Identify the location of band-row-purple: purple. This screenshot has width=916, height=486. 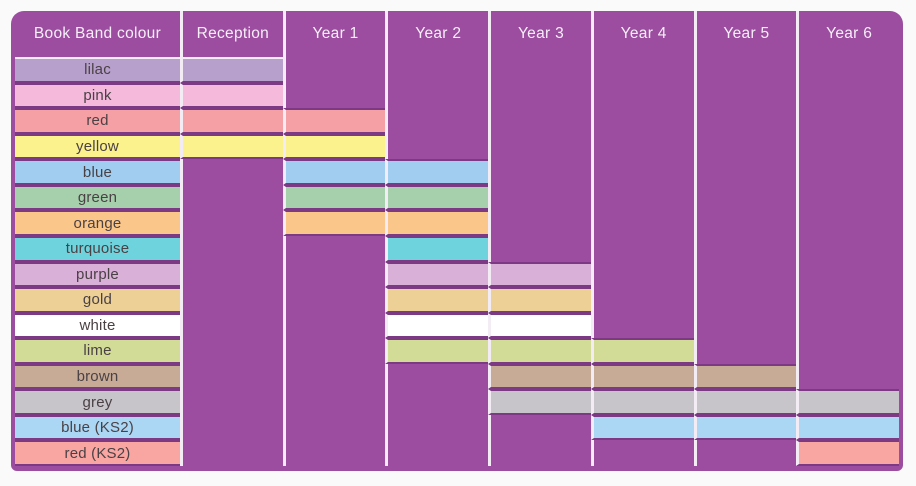
(457, 274).